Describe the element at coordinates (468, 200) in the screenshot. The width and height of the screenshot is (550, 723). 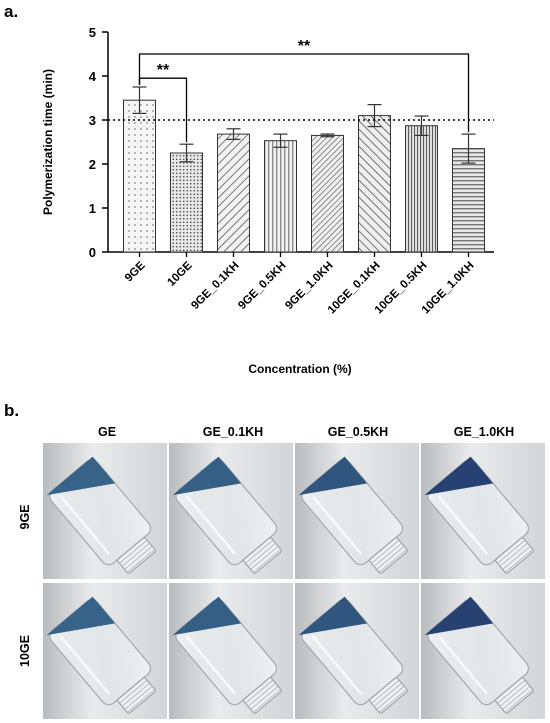
I see `bar-10GE_1.0KH` at that location.